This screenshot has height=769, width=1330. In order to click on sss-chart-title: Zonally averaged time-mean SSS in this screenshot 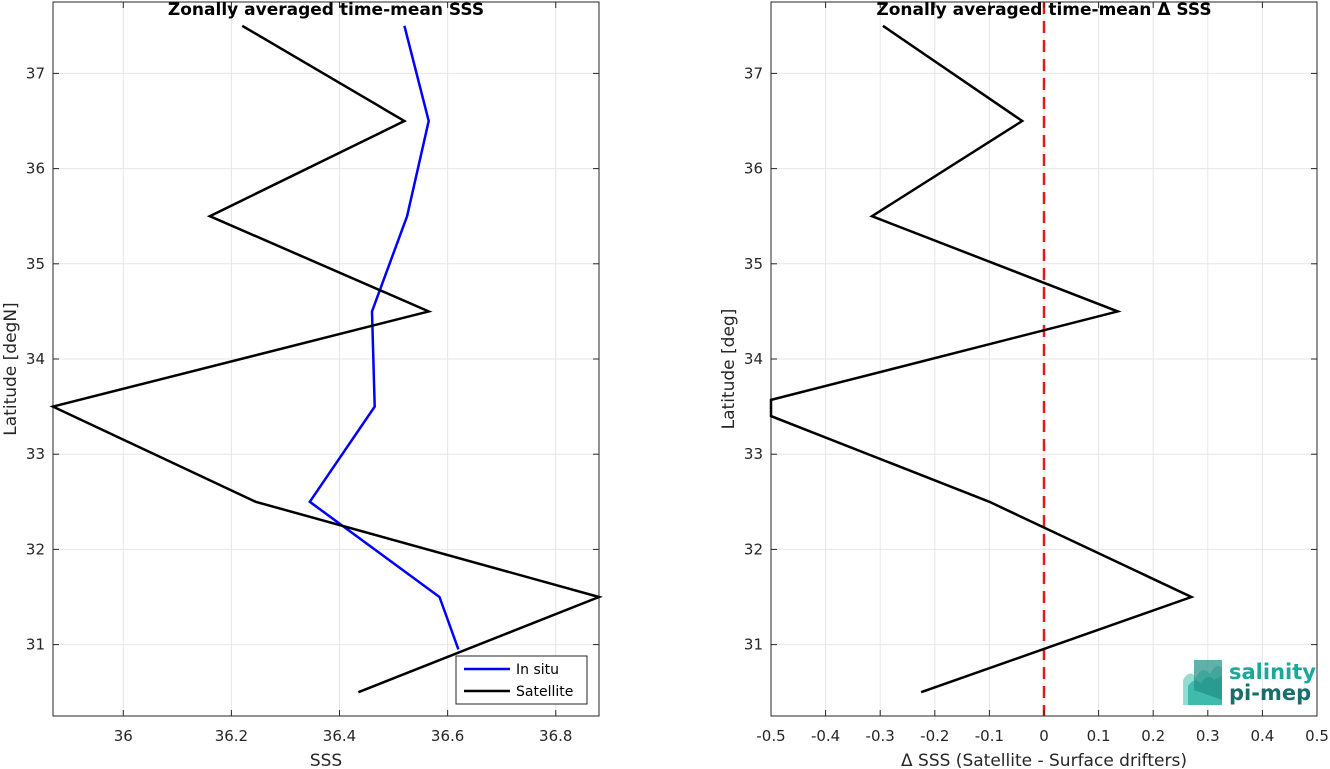, I will do `click(326, 10)`.